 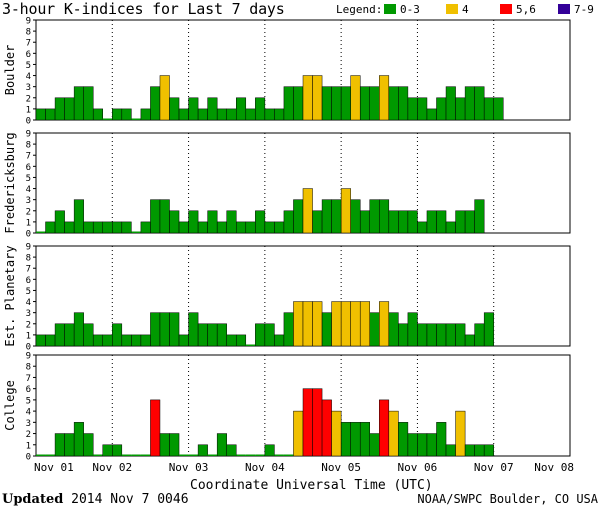 I want to click on legend-item-0-3: 0-3, so click(x=402, y=9).